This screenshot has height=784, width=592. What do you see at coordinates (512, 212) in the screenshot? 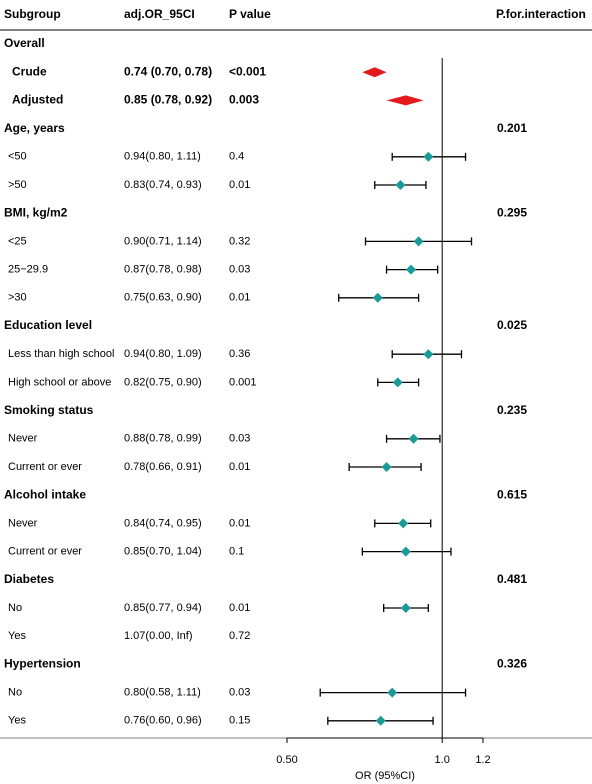
I see `p-interaction: 0.295` at bounding box center [512, 212].